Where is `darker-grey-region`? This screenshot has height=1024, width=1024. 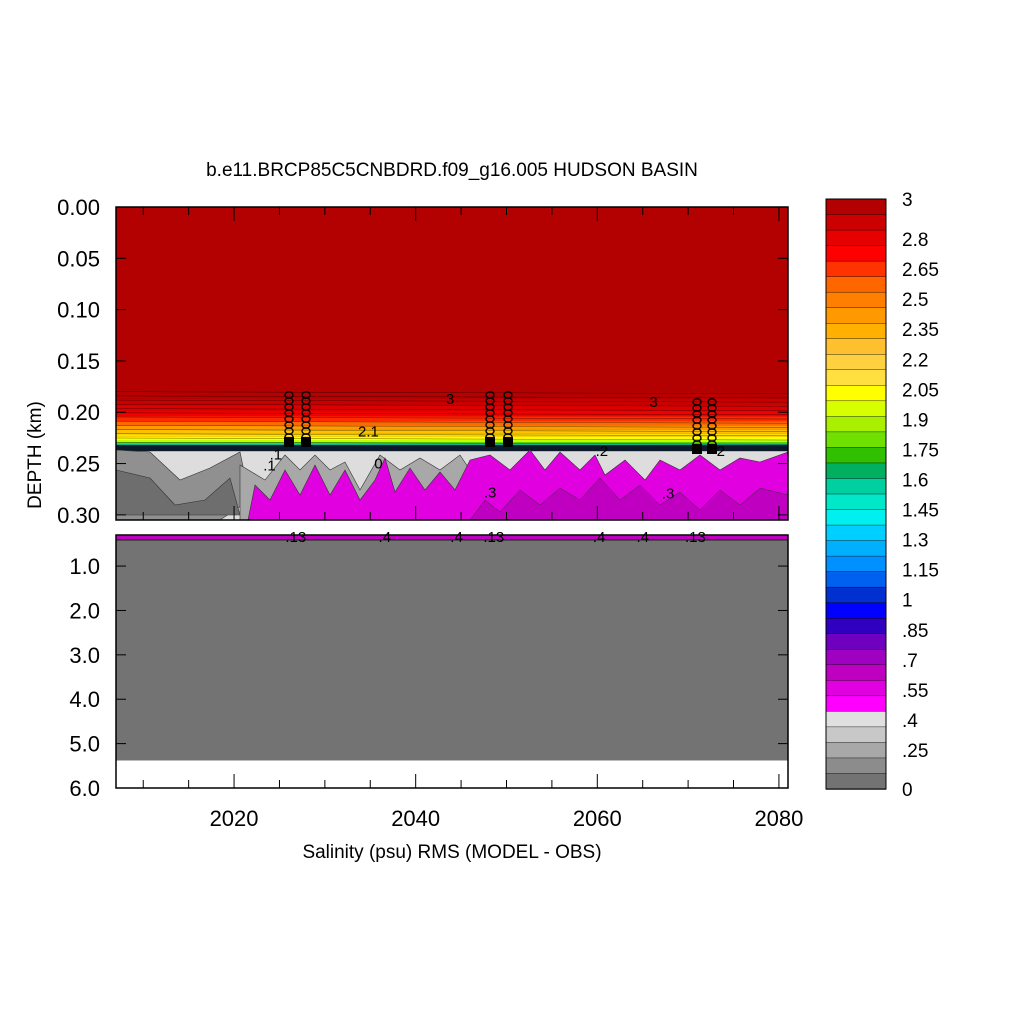
darker-grey-region is located at coordinates (178, 492).